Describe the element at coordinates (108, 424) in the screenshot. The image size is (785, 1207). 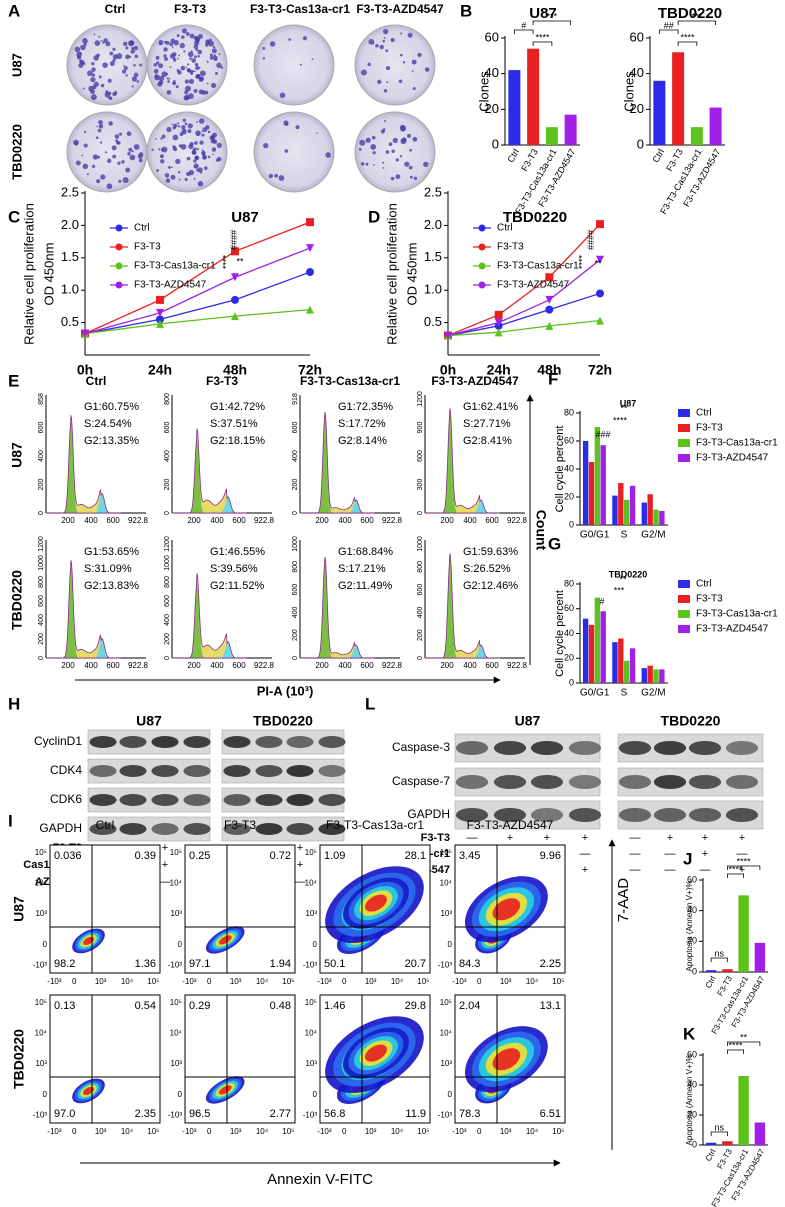
I see `cycle-stat: S:24.54%` at that location.